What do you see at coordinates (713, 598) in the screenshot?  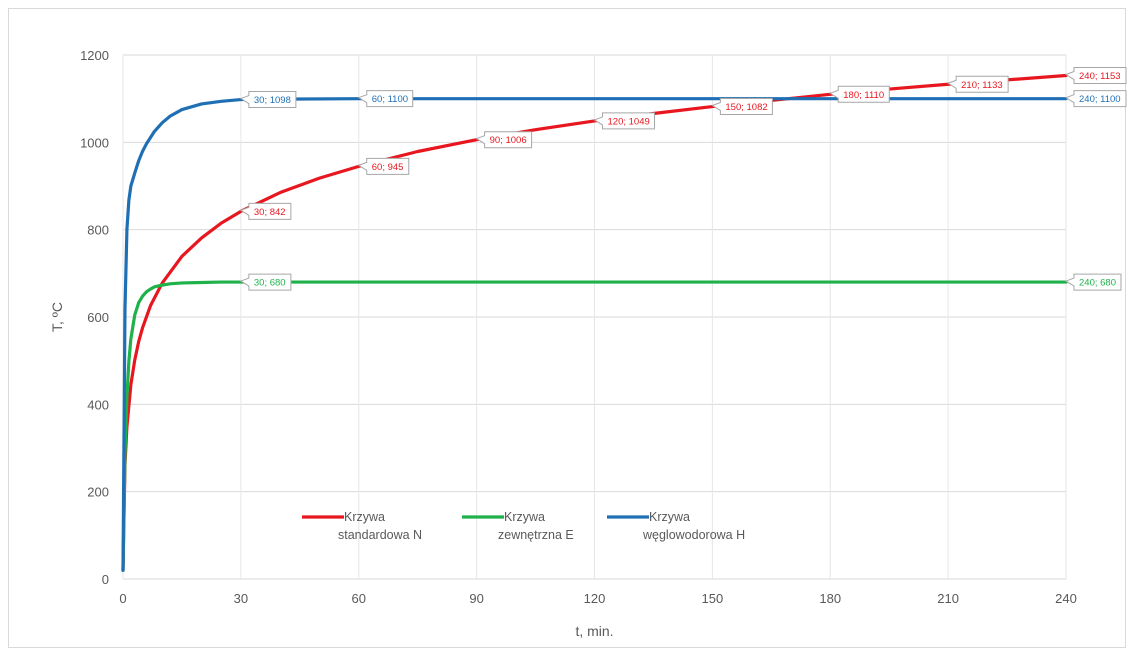 I see `x-tick-label: 150` at bounding box center [713, 598].